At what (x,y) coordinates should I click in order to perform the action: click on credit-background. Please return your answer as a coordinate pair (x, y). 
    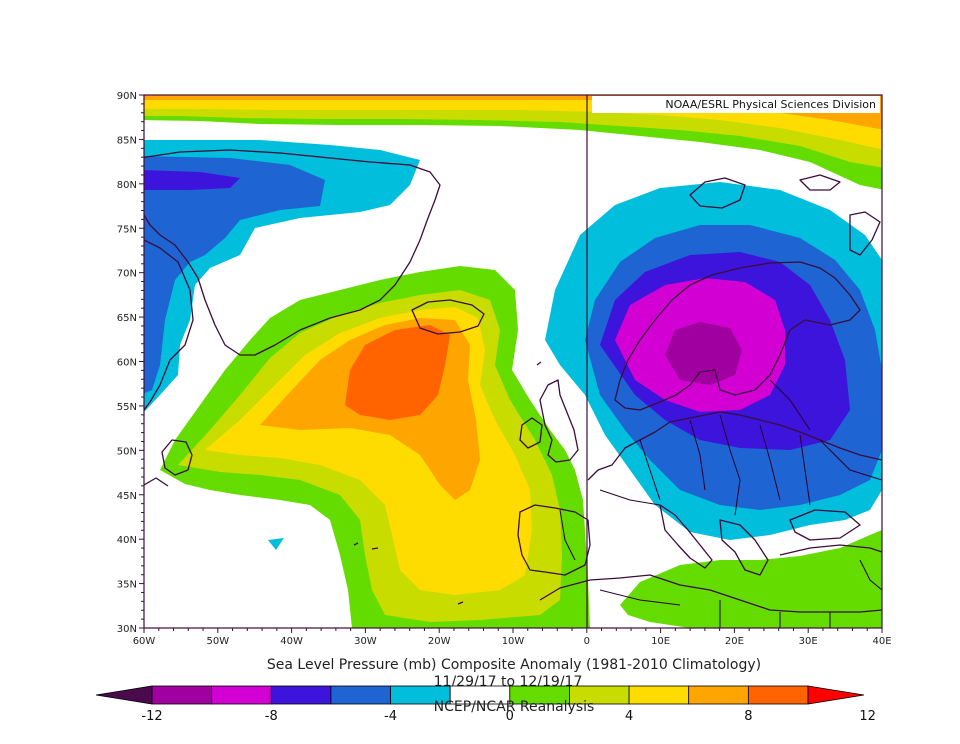
    Looking at the image, I should click on (736, 104).